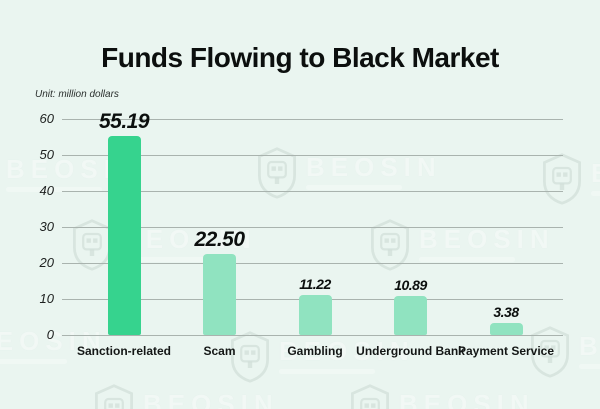 This screenshot has width=600, height=409. I want to click on y-axis-tick-label: 10, so click(46, 298).